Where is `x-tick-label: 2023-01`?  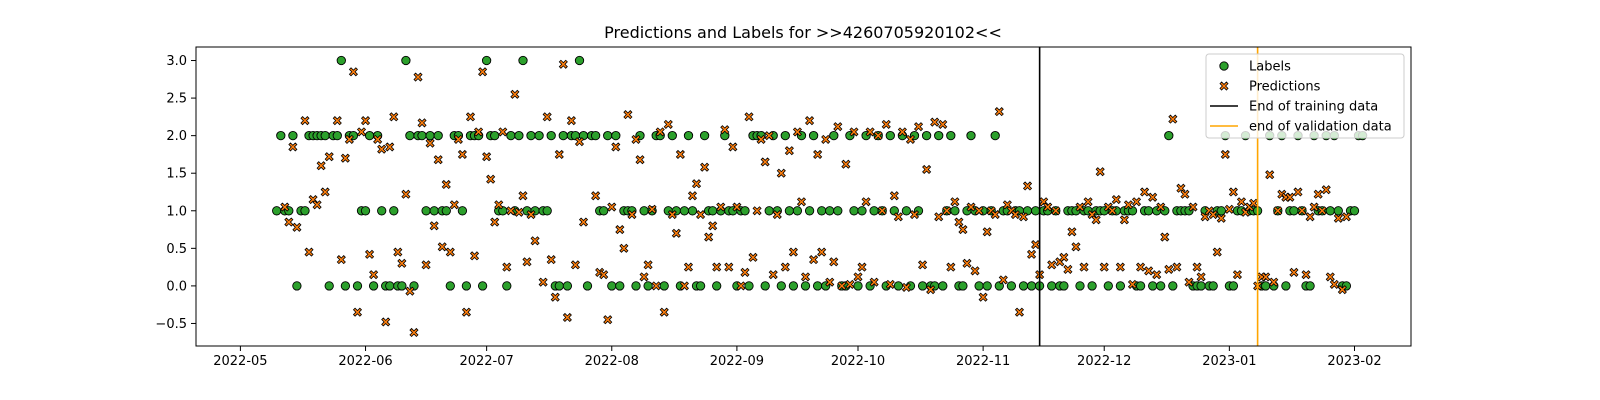
x-tick-label: 2023-01 is located at coordinates (1229, 361).